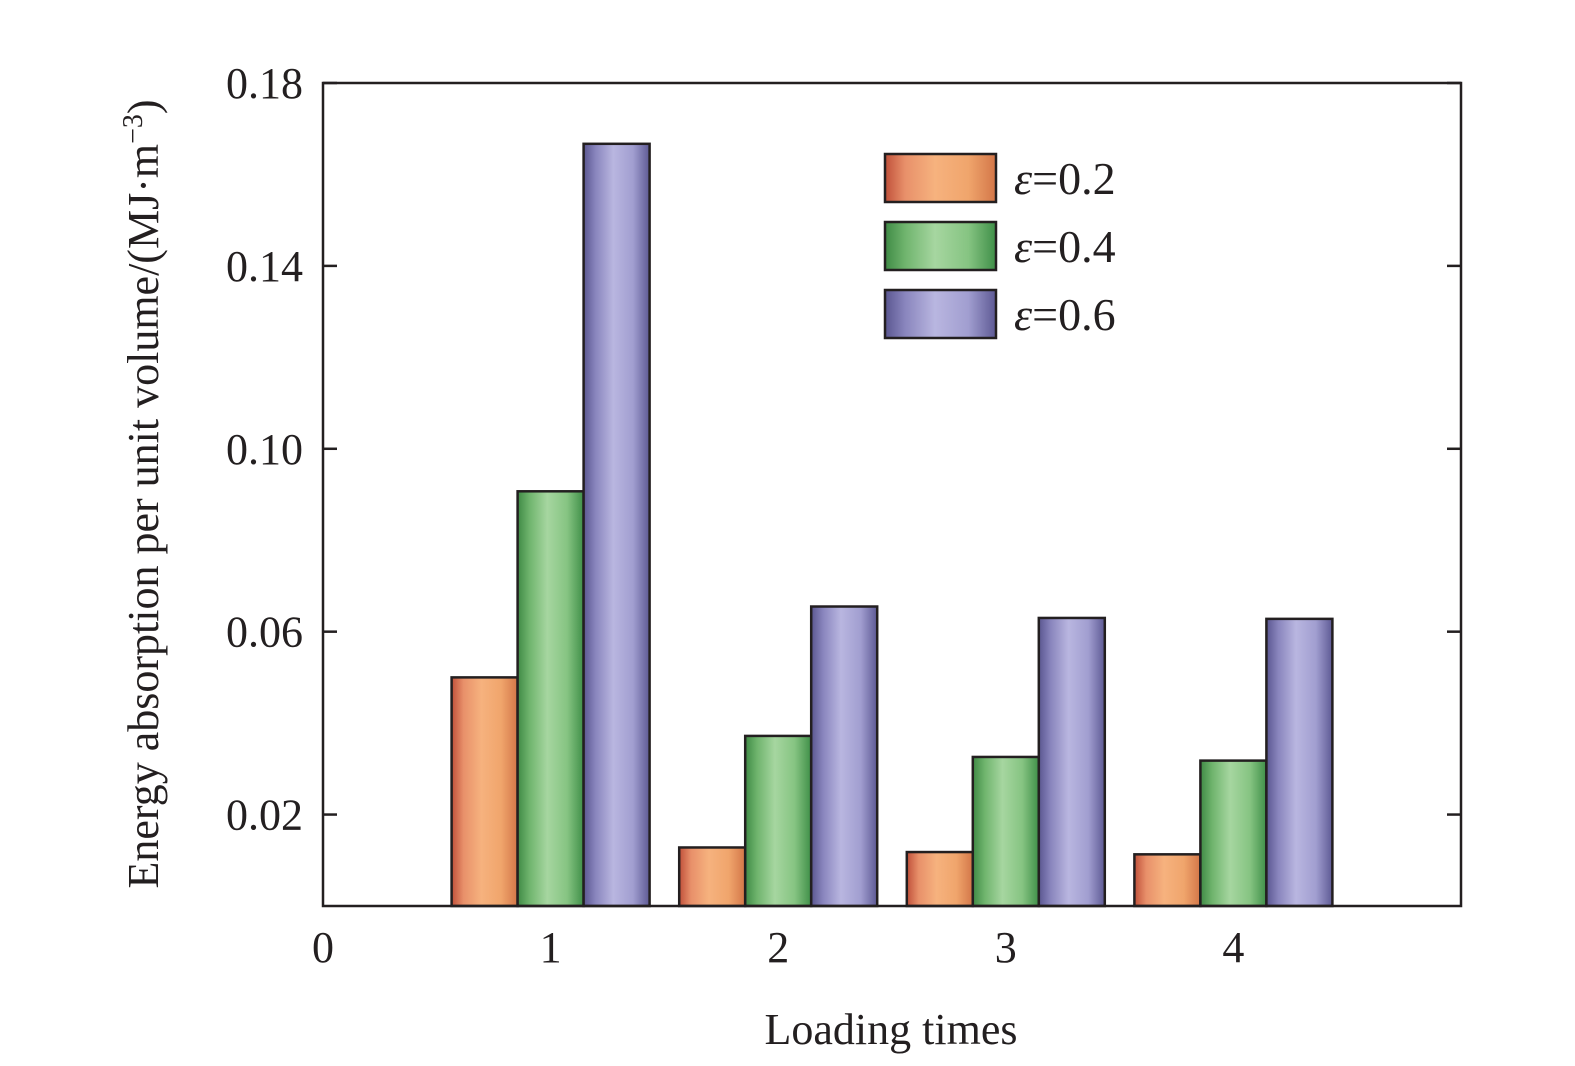 The image size is (1575, 1066). Describe the element at coordinates (133, 129) in the screenshot. I see `y-axis-title-superscript: −3` at that location.